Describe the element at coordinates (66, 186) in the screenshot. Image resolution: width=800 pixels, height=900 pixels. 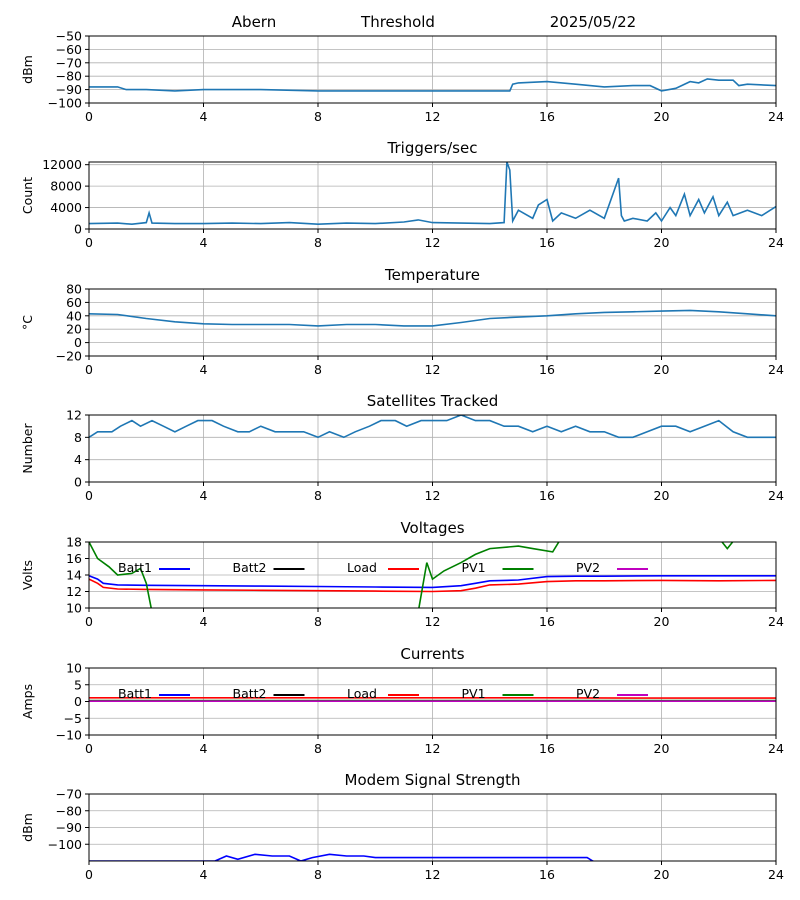
I see `y-tick-label: 8000` at that location.